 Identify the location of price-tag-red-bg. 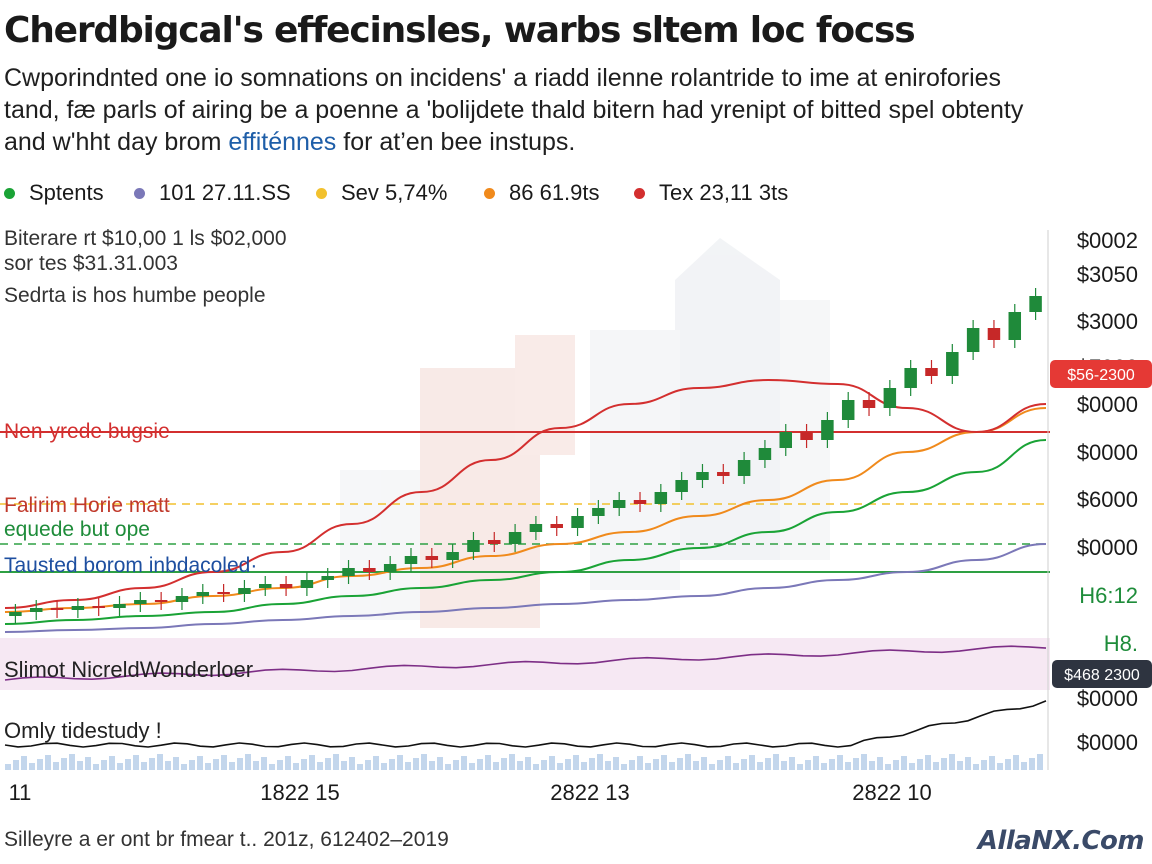
(1101, 374).